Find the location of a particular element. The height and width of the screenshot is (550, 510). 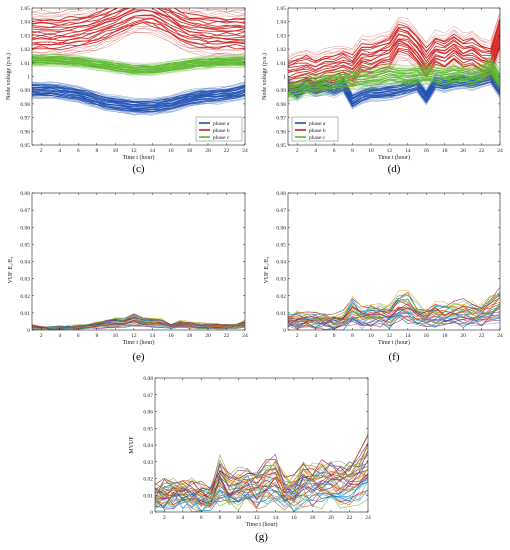

series-phase-b is located at coordinates (138, 33).